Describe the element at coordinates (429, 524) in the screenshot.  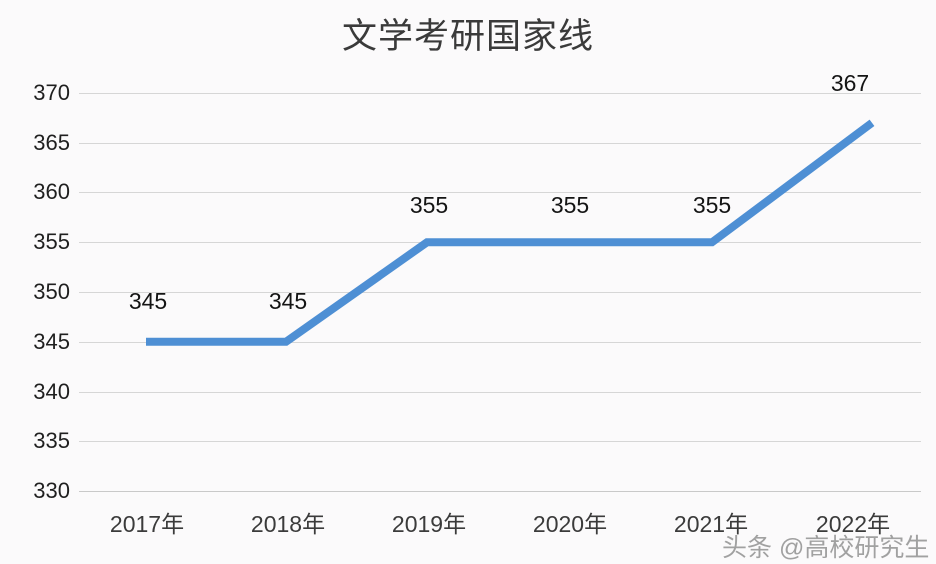
I see `x-axis-tick-label: 2019年` at that location.